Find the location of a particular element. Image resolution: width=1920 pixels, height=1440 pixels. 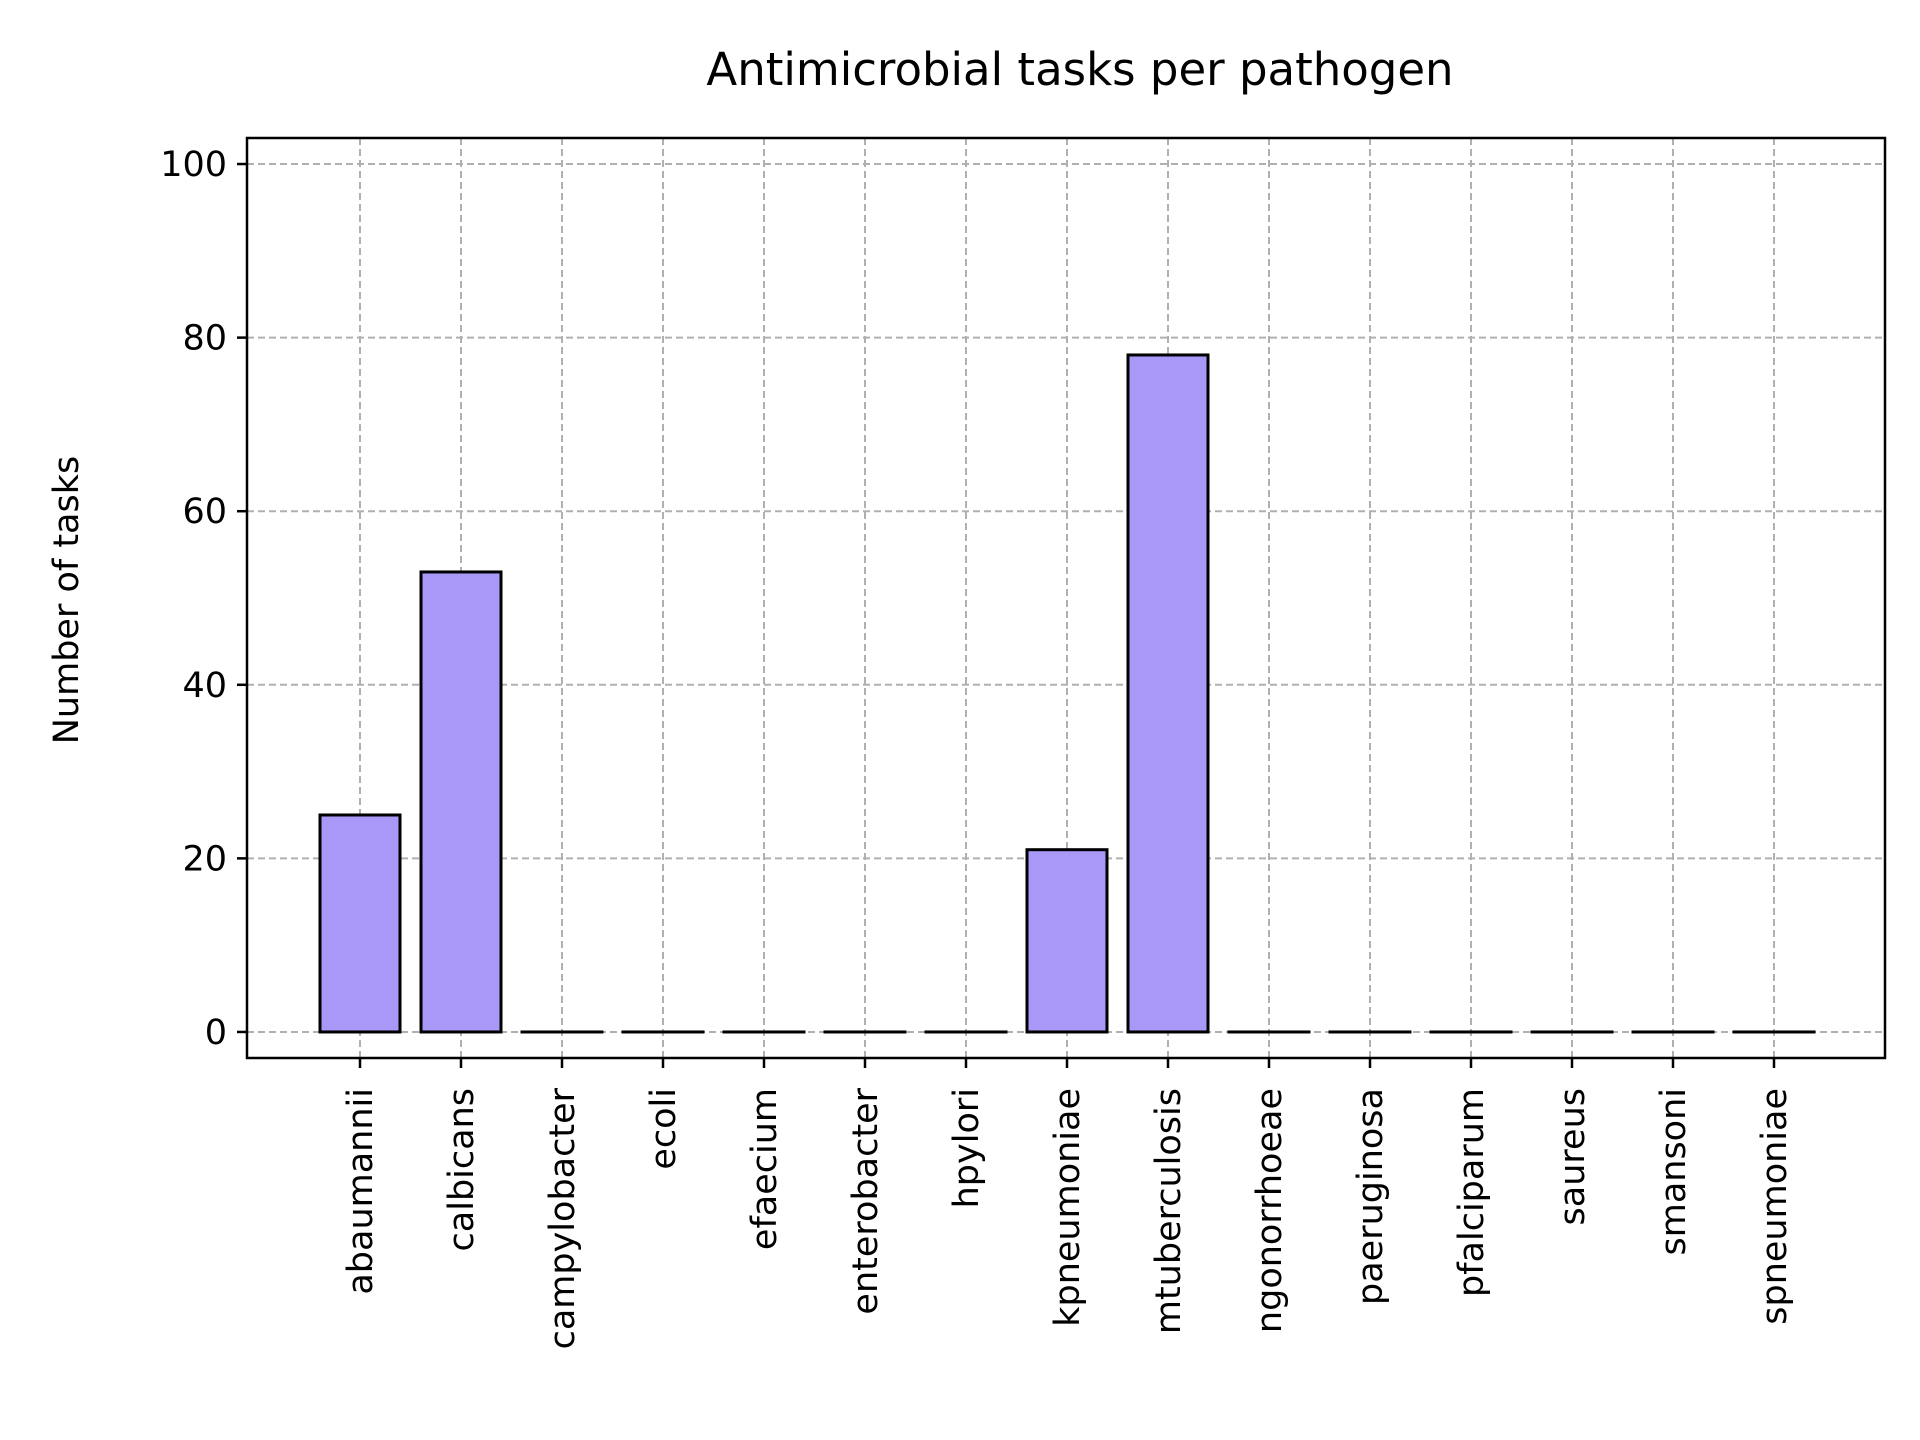

x-tick-label-smansoni: smansoni is located at coordinates (1674, 1172).